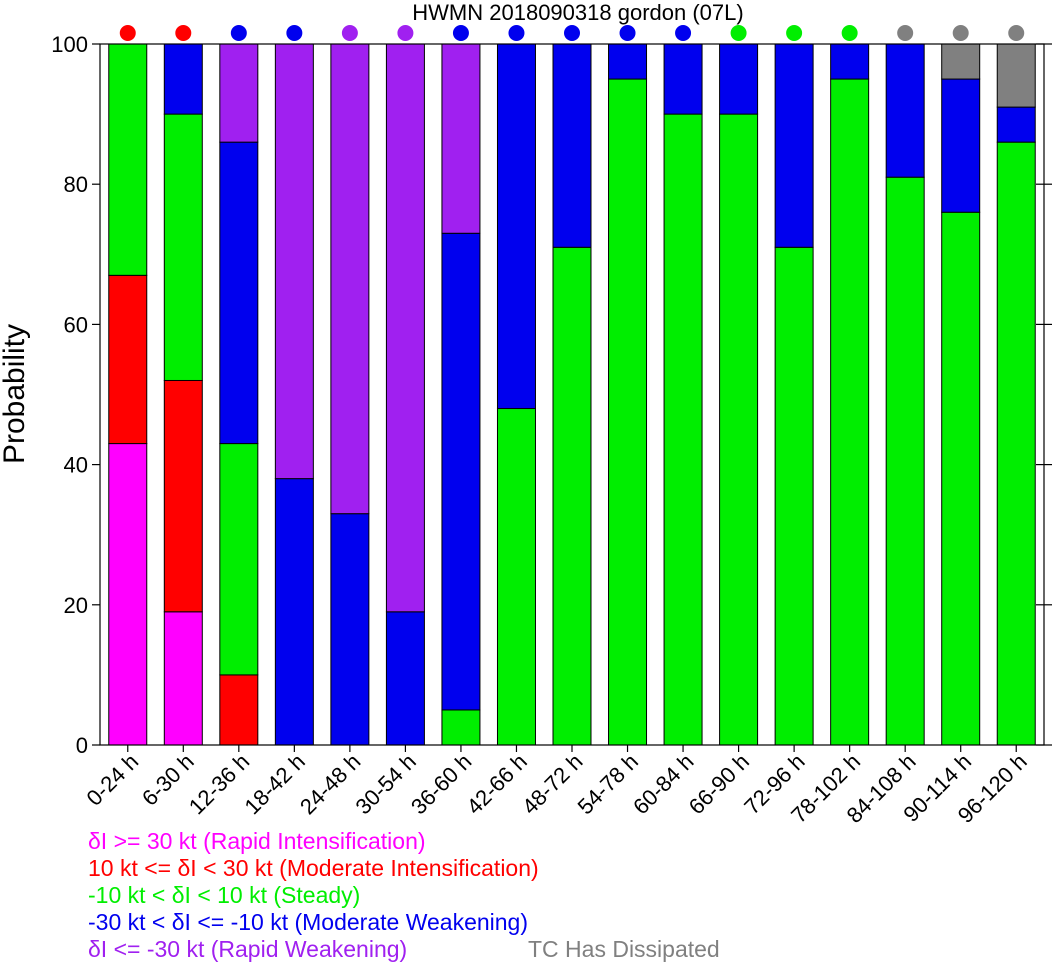  Describe the element at coordinates (219, 784) in the screenshot. I see `x-tick-label: 12-36 h` at that location.